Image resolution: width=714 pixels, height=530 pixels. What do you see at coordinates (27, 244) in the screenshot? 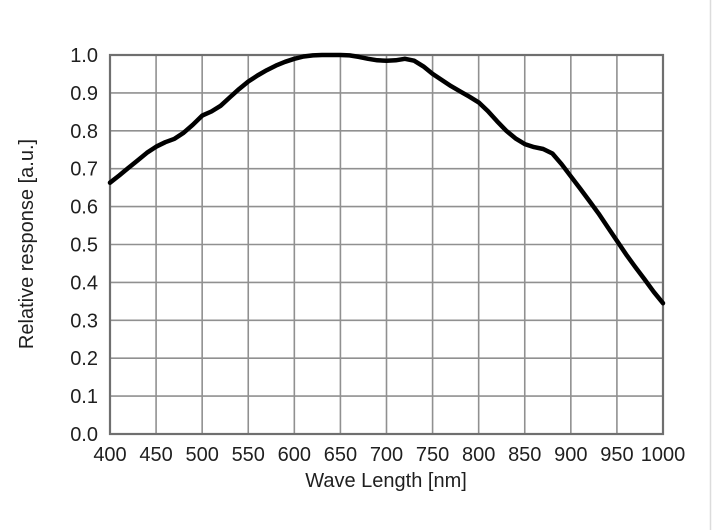
I see `y-axis-title: Relative response [a.u.]` at bounding box center [27, 244].